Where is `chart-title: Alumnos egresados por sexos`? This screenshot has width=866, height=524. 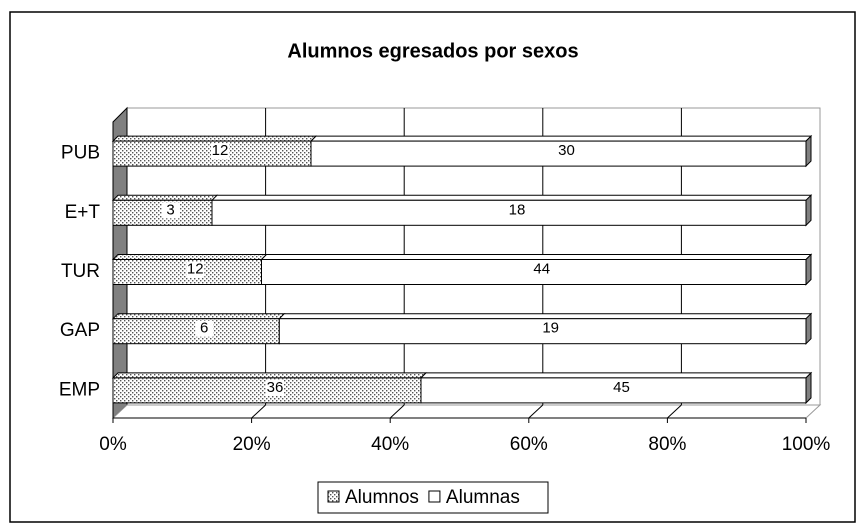 chart-title: Alumnos egresados por sexos is located at coordinates (432, 51).